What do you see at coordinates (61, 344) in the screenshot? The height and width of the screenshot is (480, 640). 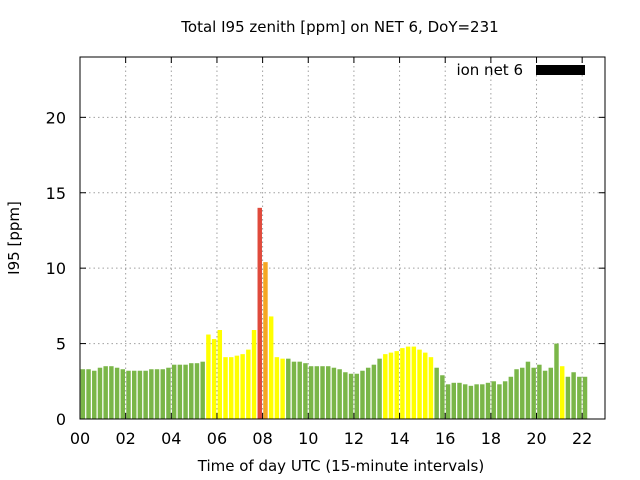 I see `y-tick-label: 5` at bounding box center [61, 344].